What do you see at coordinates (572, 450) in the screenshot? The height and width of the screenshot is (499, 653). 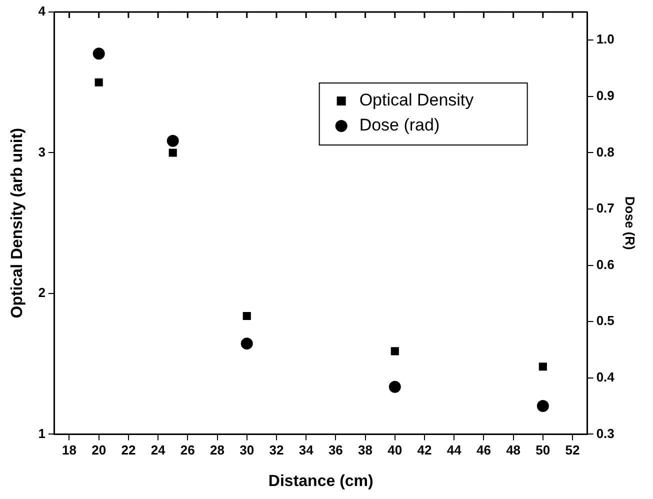 I see `x-tick-label: 52` at bounding box center [572, 450].